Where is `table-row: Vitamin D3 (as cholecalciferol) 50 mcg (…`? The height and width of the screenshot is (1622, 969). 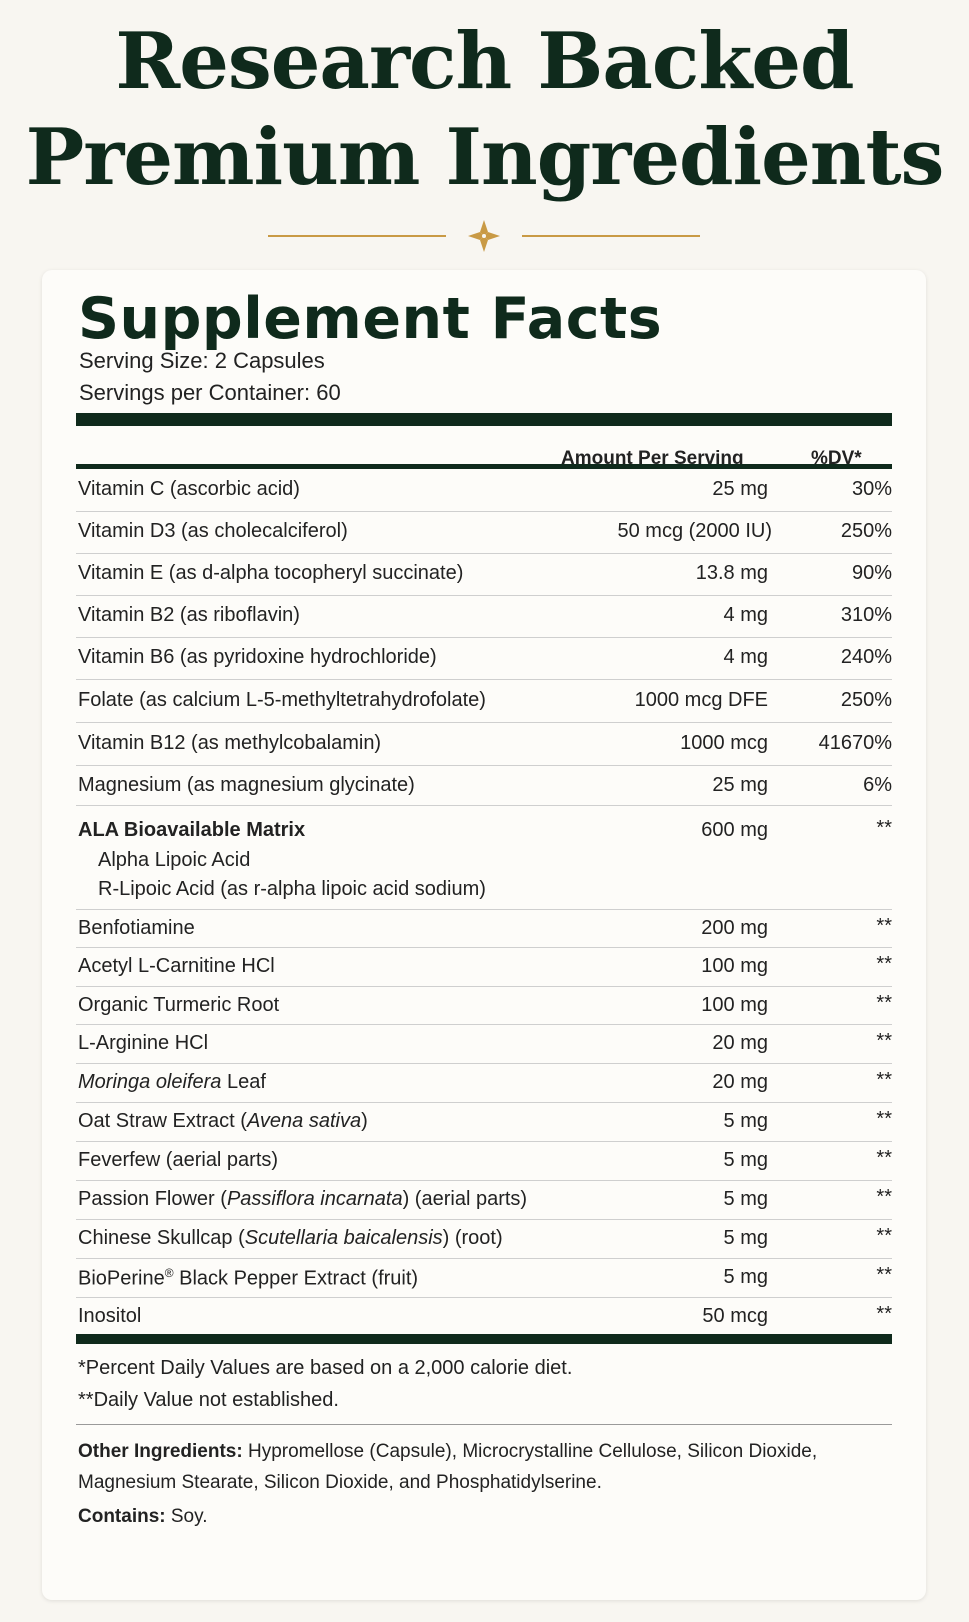
table-row: Vitamin D3 (as cholecalciferol) 50 mcg (… is located at coordinates (484, 532).